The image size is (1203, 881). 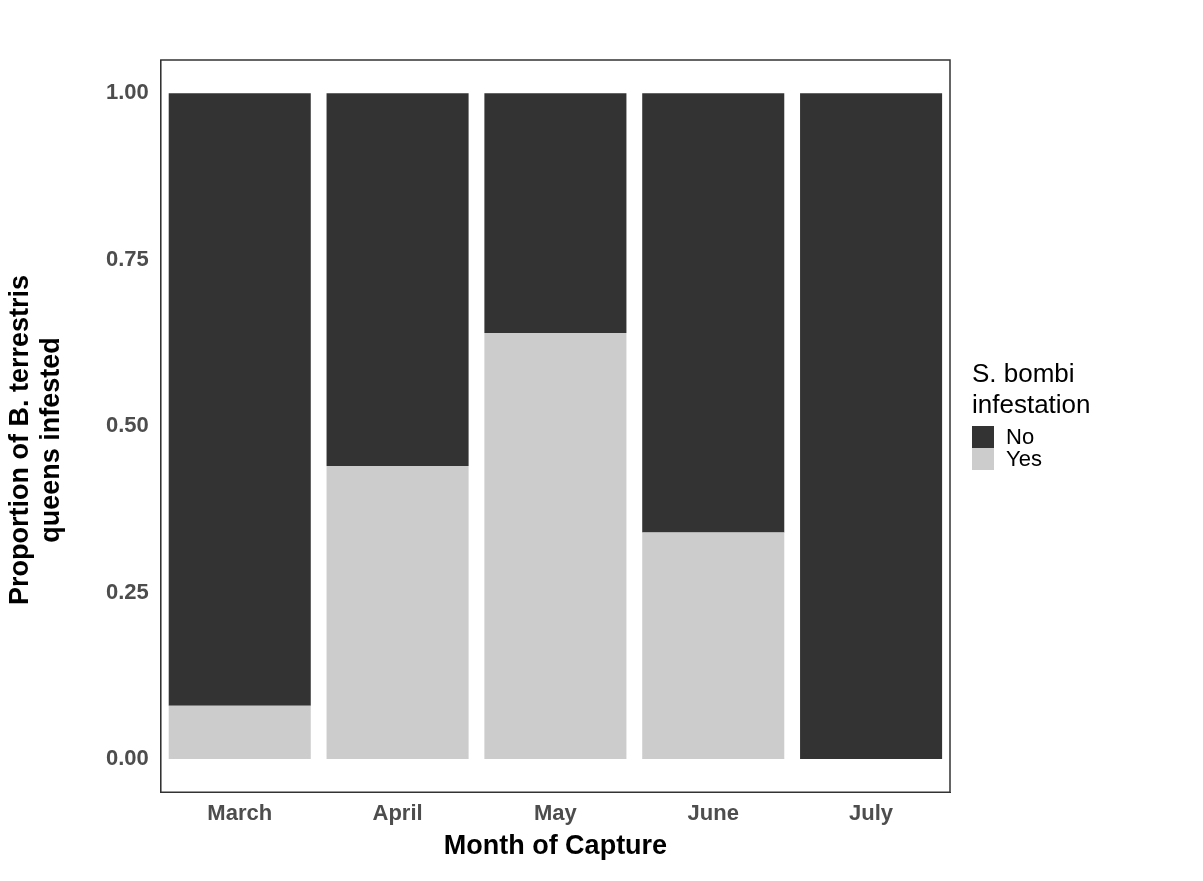 I want to click on y-tick-label: 0.50, so click(x=127, y=425).